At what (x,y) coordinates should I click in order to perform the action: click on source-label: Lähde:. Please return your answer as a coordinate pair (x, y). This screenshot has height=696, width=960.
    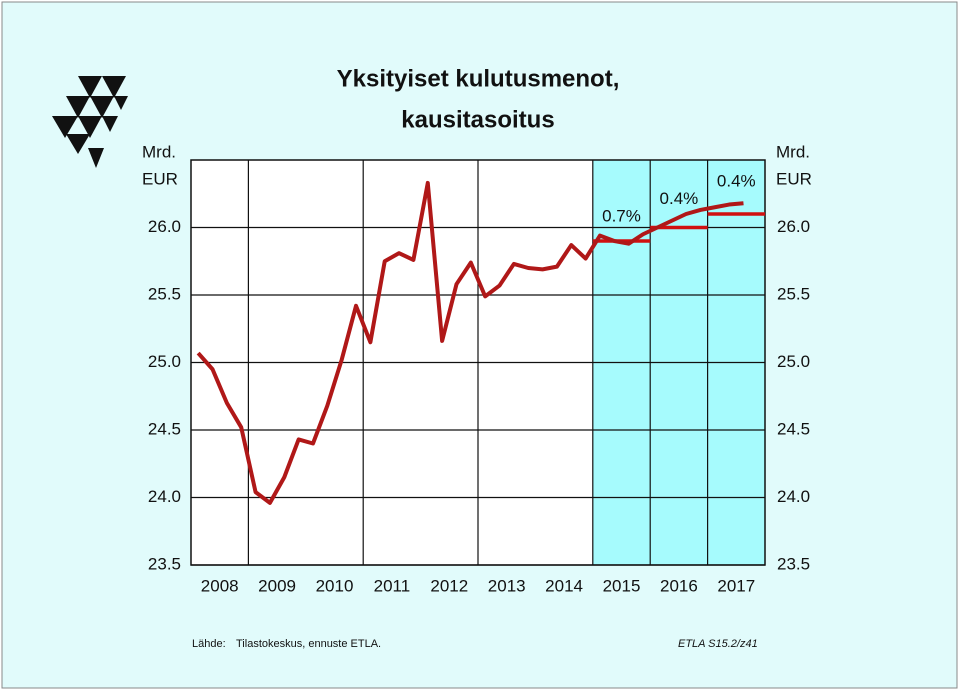
    Looking at the image, I should click on (209, 644).